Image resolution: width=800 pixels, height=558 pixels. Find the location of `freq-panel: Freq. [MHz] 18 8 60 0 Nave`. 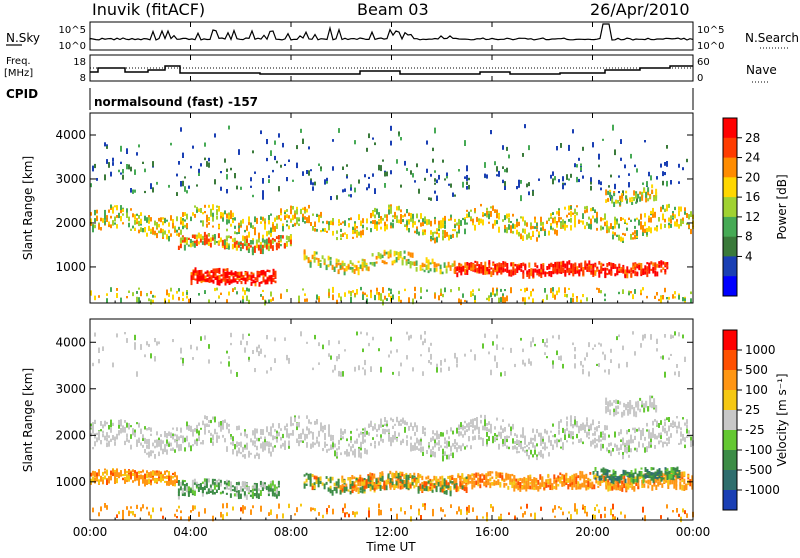

freq-panel: Freq. [MHz] 18 8 60 0 Nave is located at coordinates (390, 69).